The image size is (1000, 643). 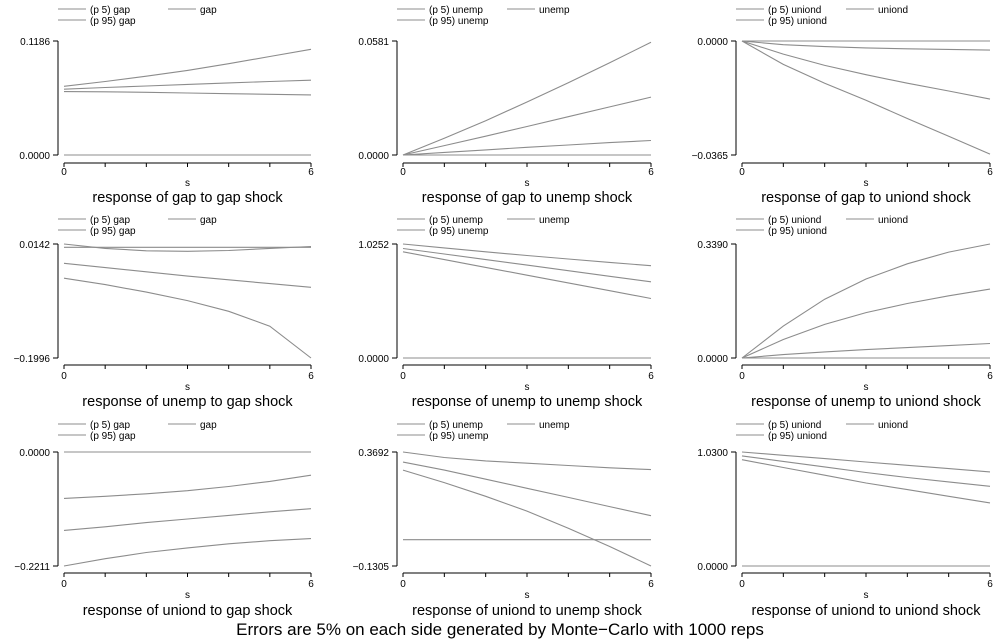 What do you see at coordinates (373, 245) in the screenshot?
I see `y-tick-label: 1.0252` at bounding box center [373, 245].